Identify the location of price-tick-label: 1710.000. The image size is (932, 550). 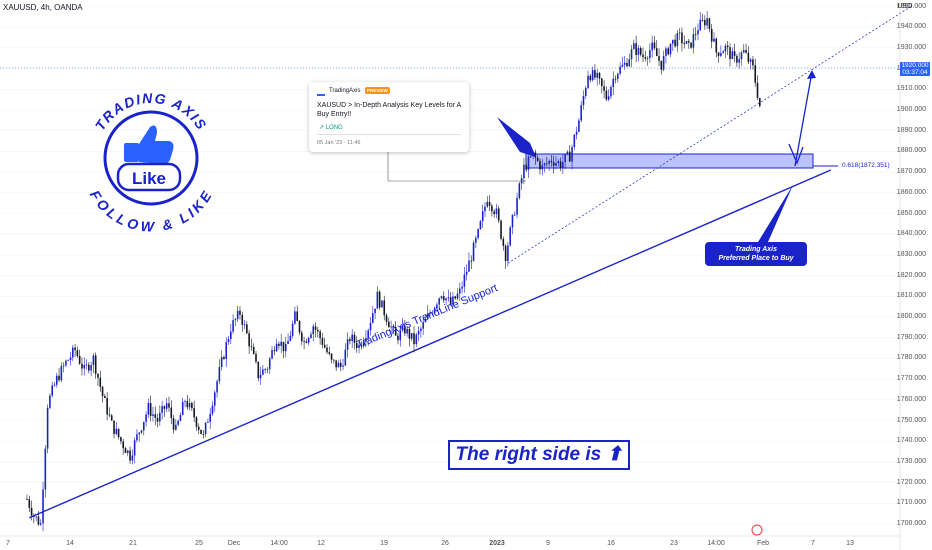
(911, 503).